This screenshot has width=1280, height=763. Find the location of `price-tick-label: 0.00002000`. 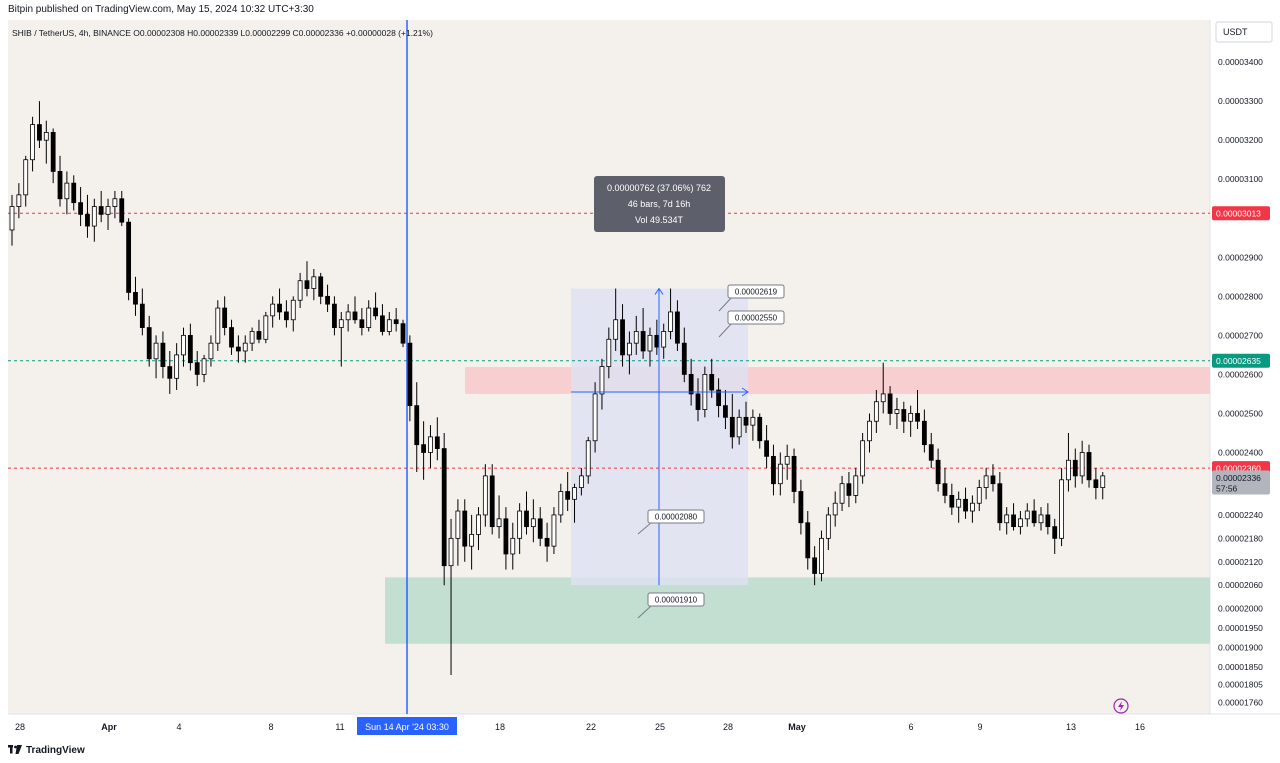

price-tick-label: 0.00002000 is located at coordinates (1240, 609).